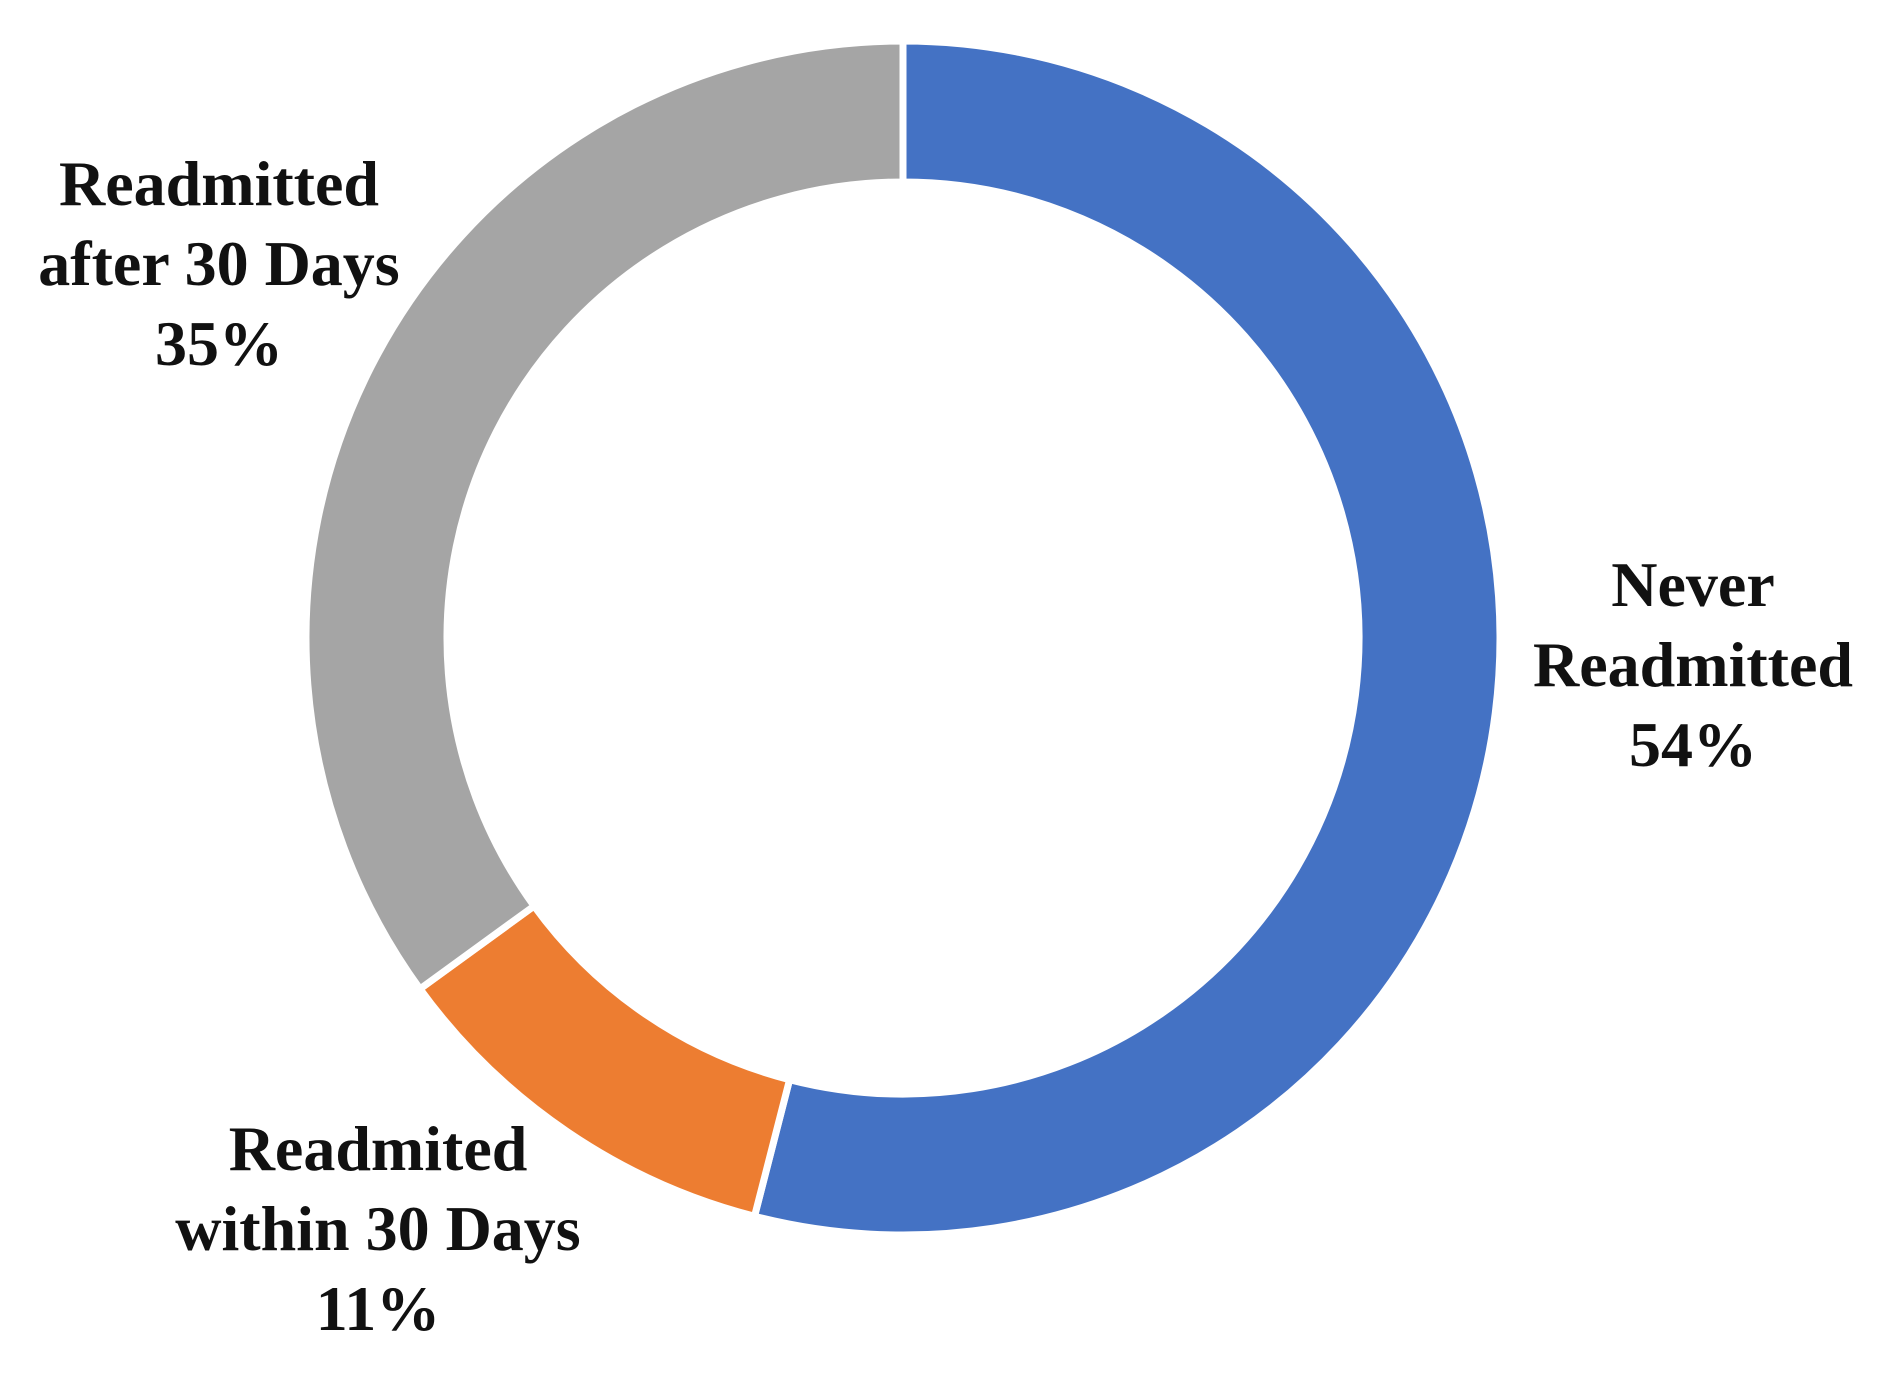 The height and width of the screenshot is (1389, 1890). What do you see at coordinates (1692, 584) in the screenshot?
I see `slice-category-label: Never` at bounding box center [1692, 584].